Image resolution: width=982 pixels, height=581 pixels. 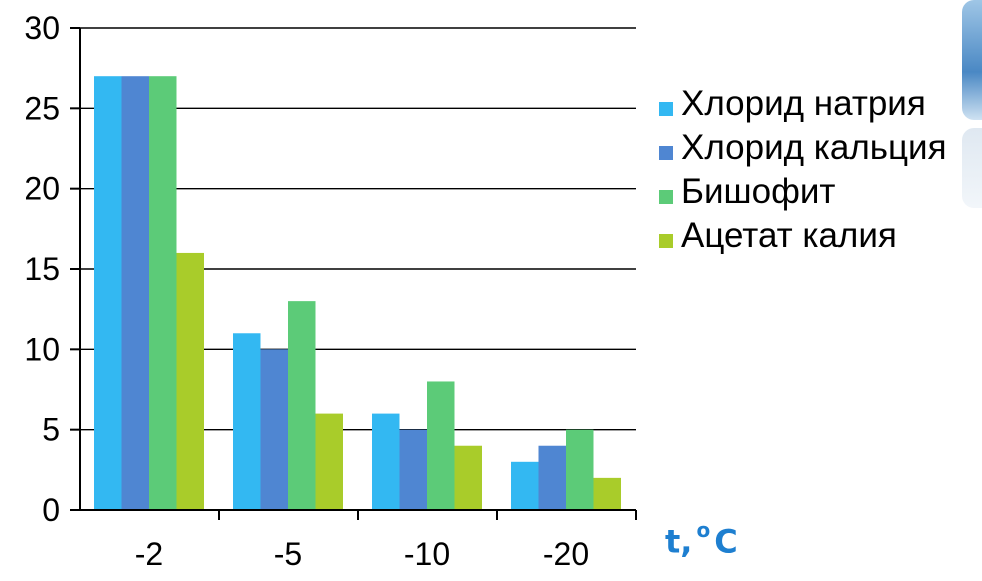 What do you see at coordinates (42, 108) in the screenshot?
I see `y-tick-label: 25` at bounding box center [42, 108].